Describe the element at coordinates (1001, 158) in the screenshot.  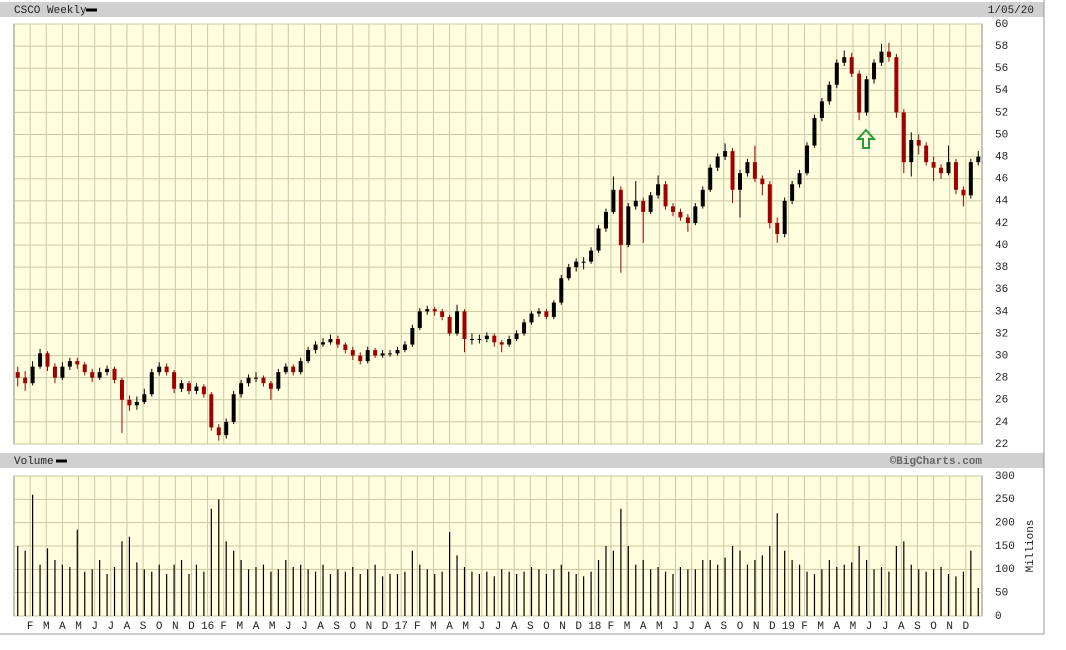
I see `y-tick-label: 48` at that location.